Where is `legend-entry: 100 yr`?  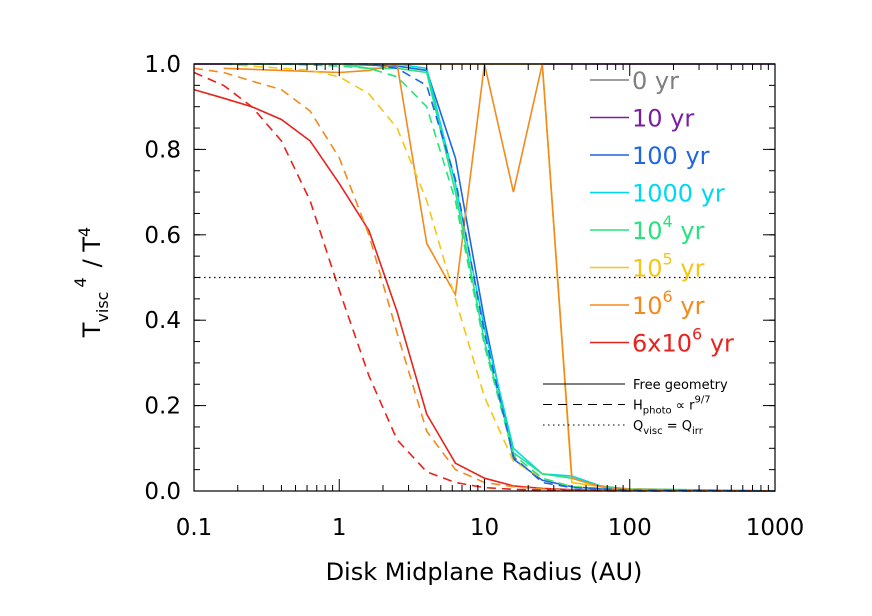
legend-entry: 100 yr is located at coordinates (671, 156).